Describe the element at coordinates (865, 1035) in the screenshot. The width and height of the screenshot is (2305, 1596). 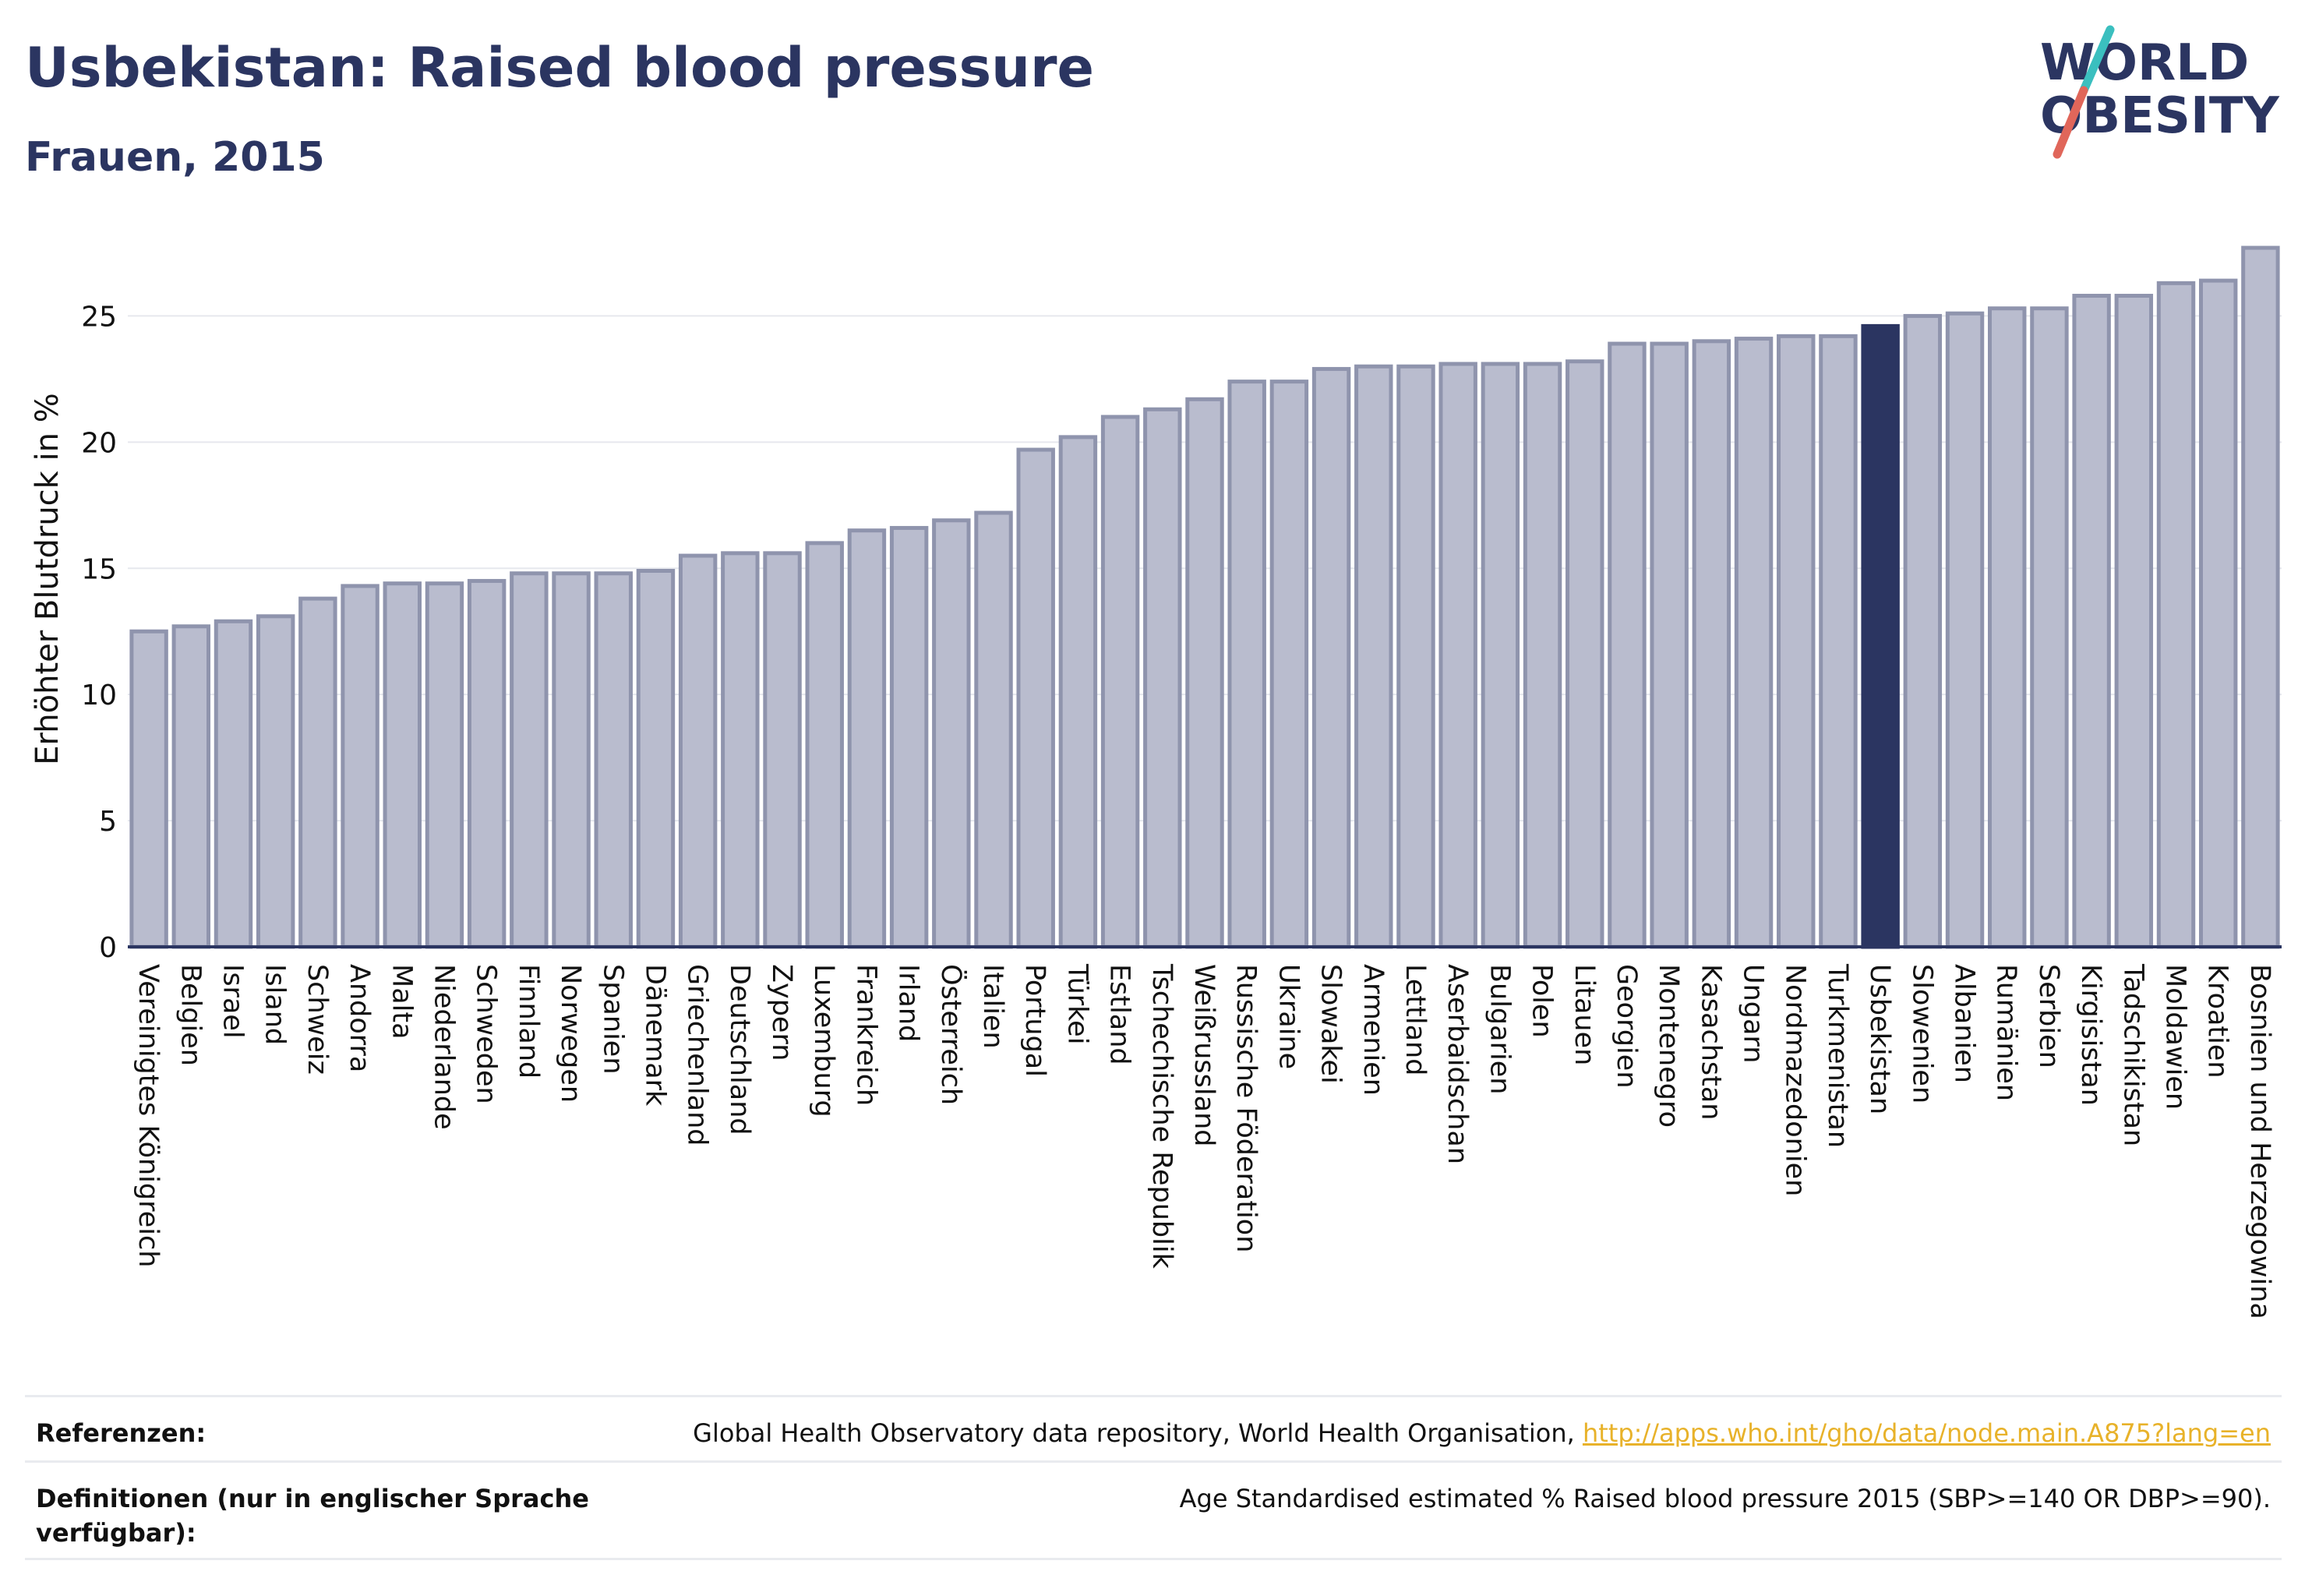
I see `x-tick-label: Frankreich` at that location.